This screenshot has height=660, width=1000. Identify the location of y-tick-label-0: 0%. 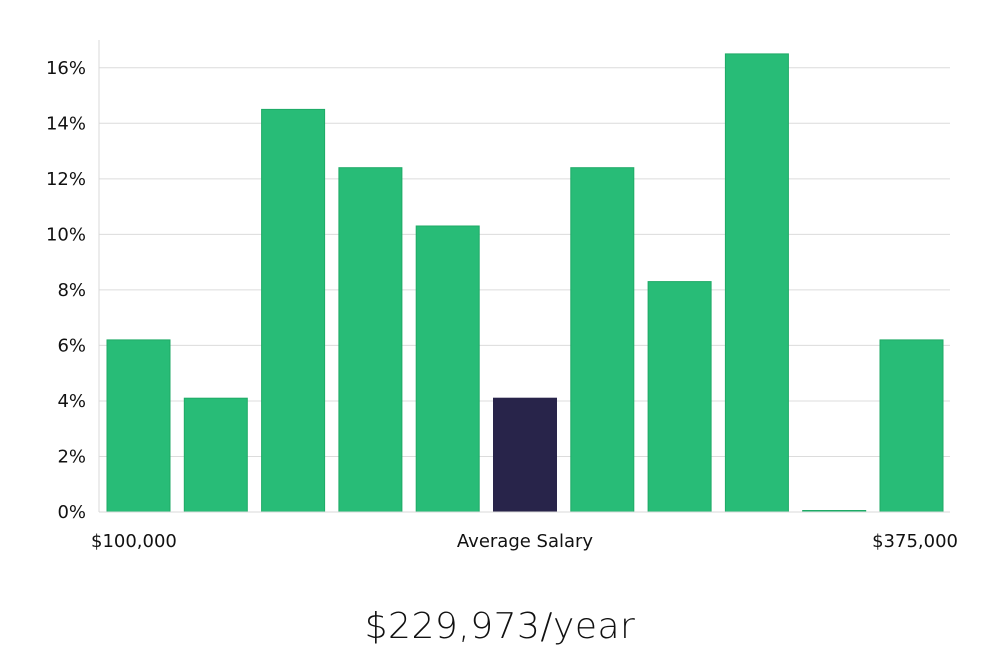
(71, 512).